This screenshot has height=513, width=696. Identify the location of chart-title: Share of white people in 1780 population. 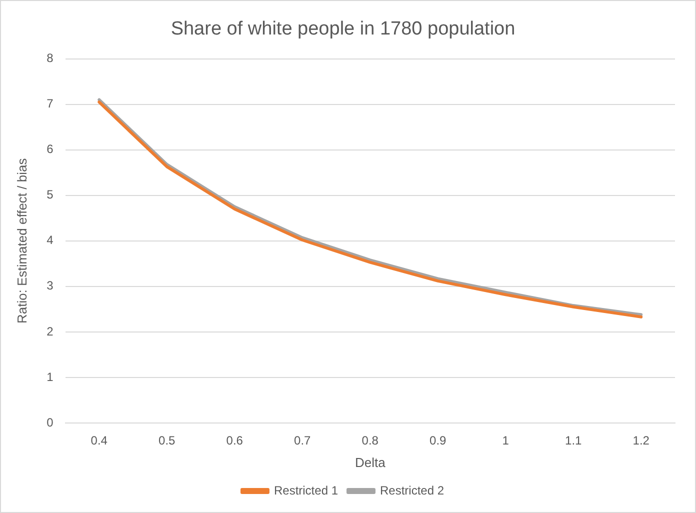
(343, 29).